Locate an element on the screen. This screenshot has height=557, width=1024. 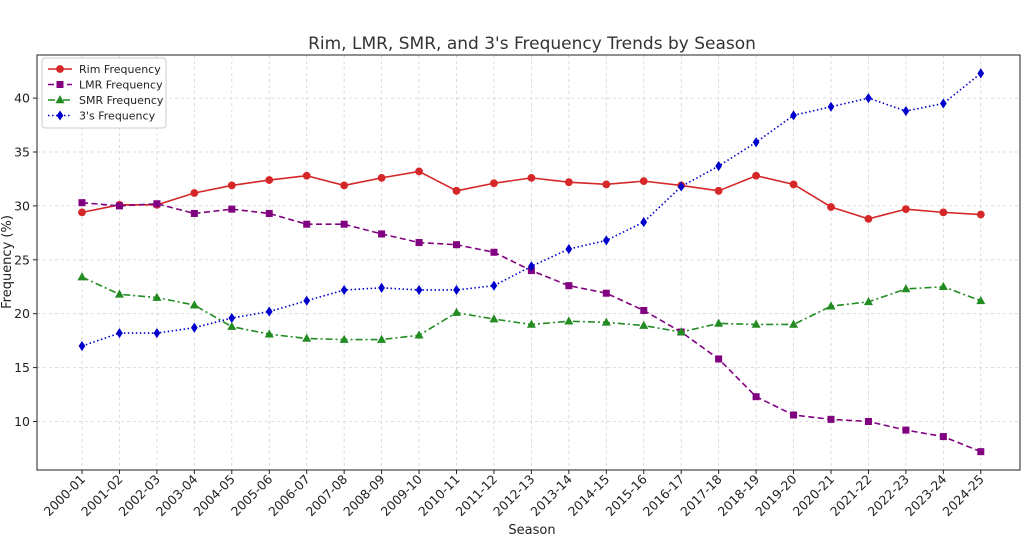
y-axis: 10 15 20 25 30 35 40 is located at coordinates (25, 260).